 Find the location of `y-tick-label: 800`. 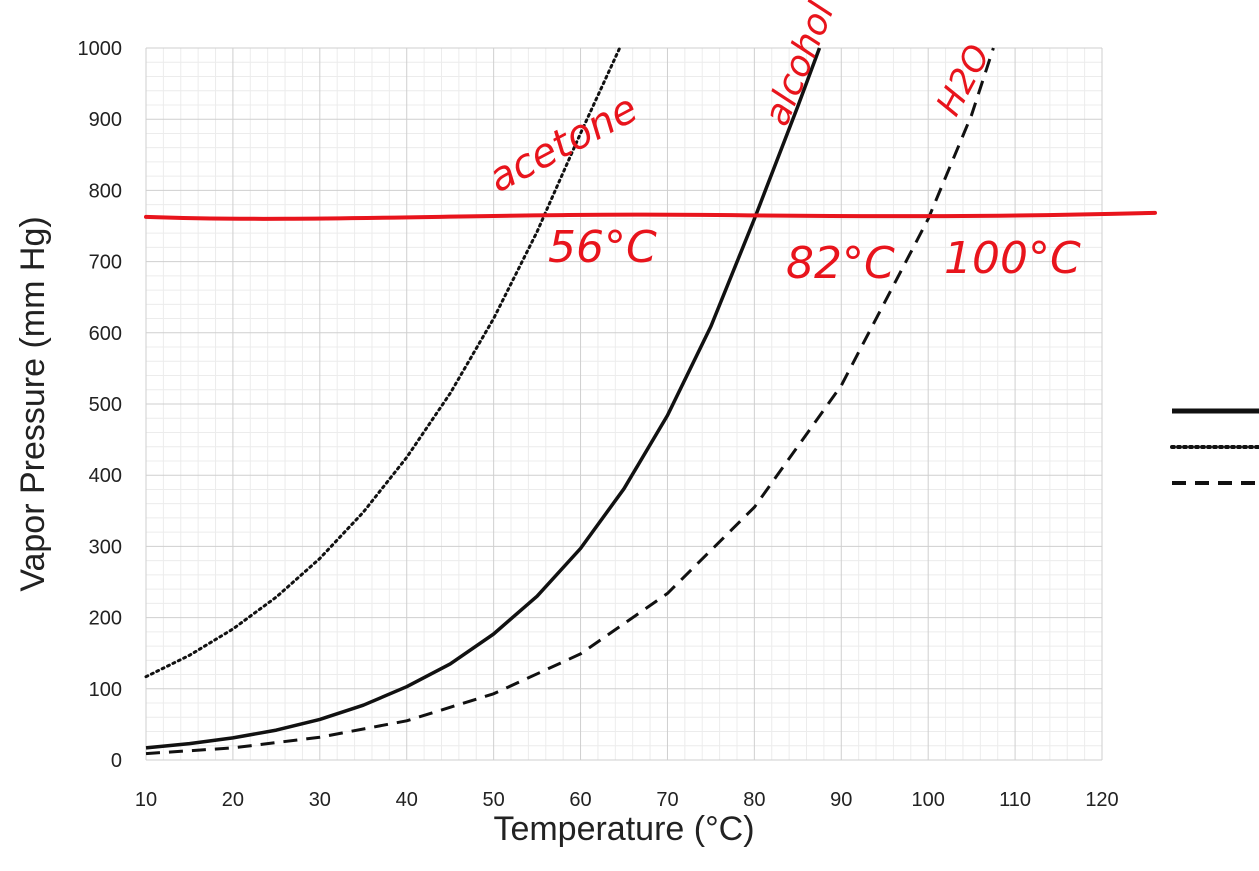

y-tick-label: 800 is located at coordinates (105, 191).